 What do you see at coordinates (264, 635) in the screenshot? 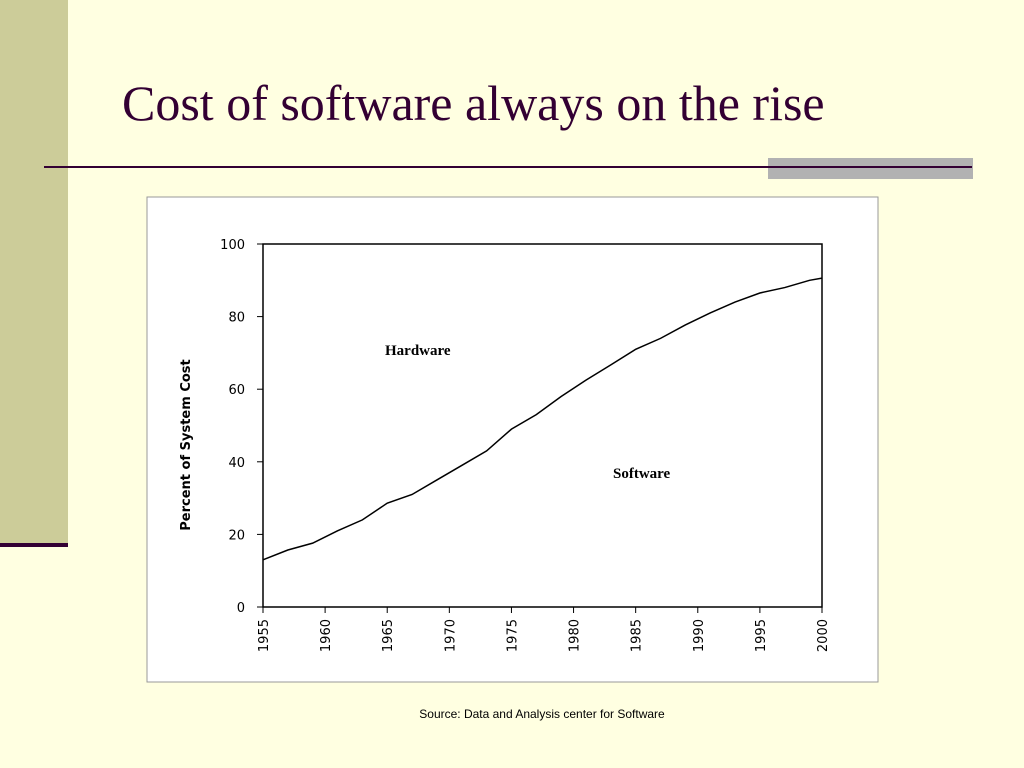
I see `x-tick-label: 1955` at bounding box center [264, 635].